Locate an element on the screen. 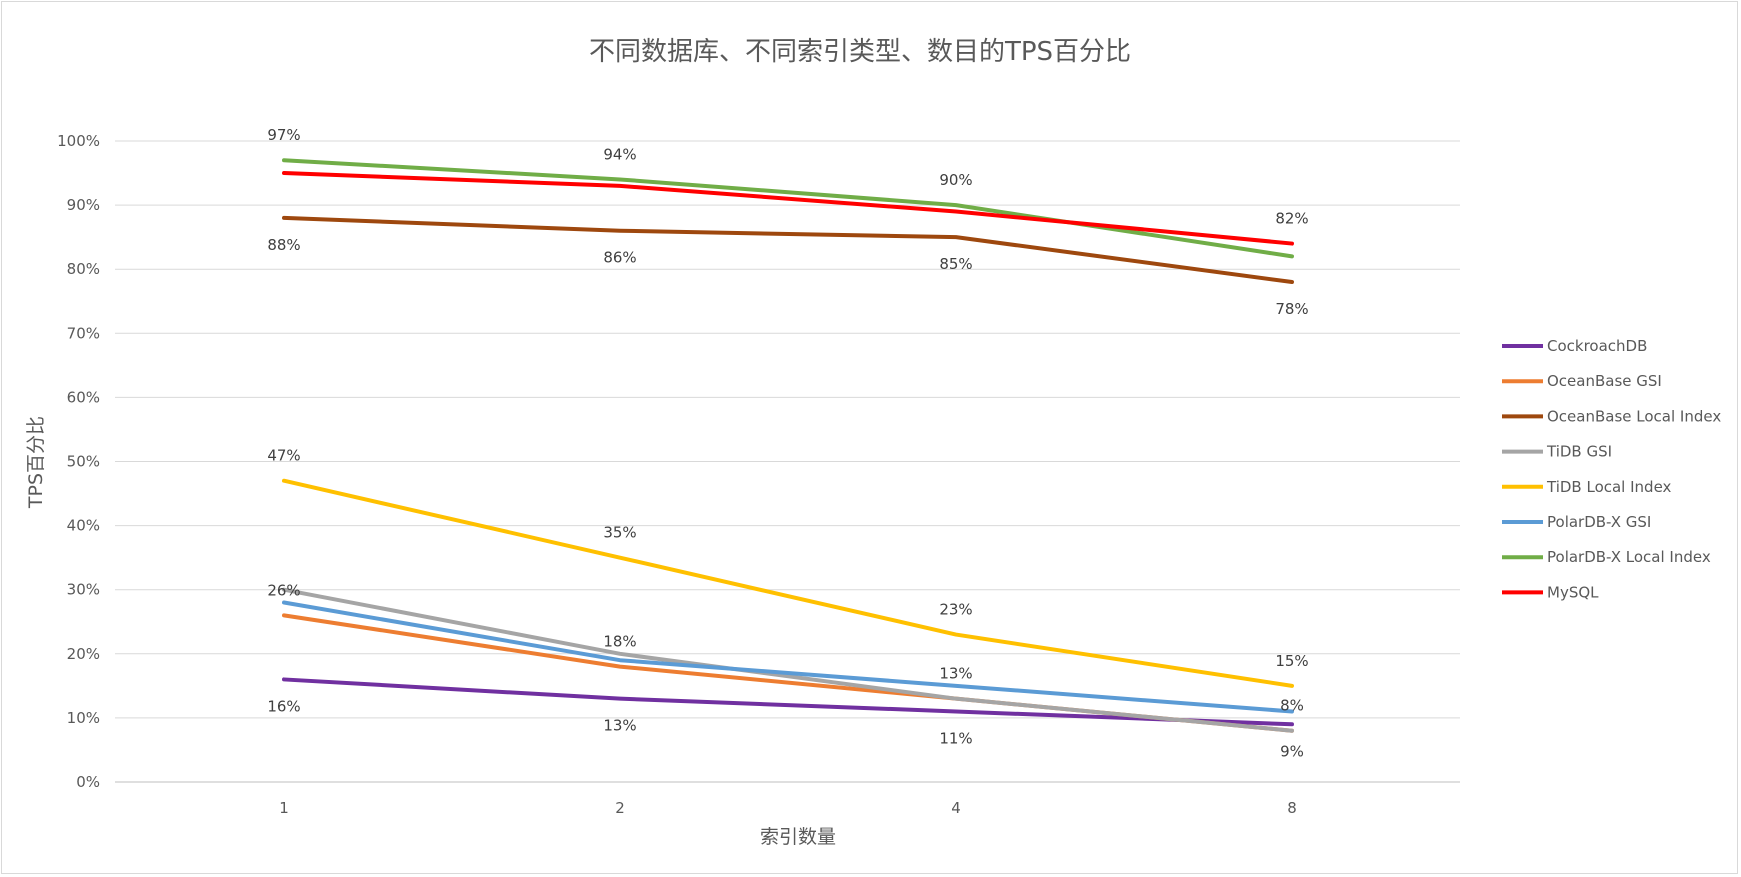  legend-label: MySQL is located at coordinates (1573, 592).